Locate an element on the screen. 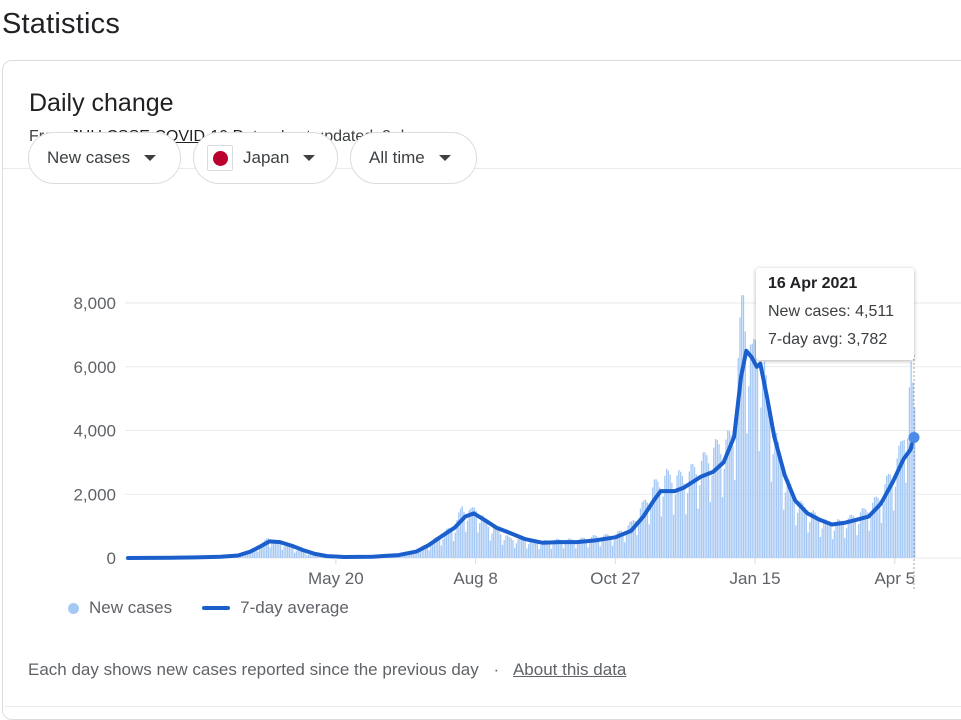 The width and height of the screenshot is (961, 720). about-data-link: About this data is located at coordinates (569, 669).